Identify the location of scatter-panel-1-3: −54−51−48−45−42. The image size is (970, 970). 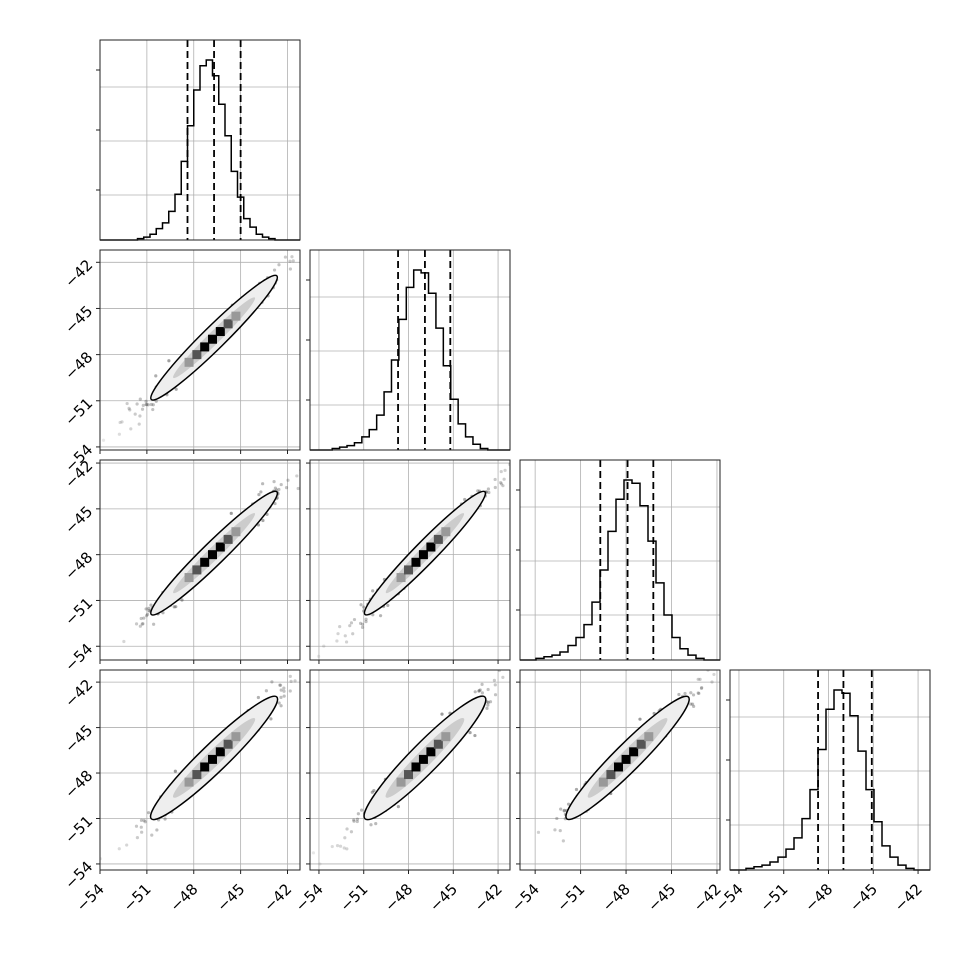
(181, 566).